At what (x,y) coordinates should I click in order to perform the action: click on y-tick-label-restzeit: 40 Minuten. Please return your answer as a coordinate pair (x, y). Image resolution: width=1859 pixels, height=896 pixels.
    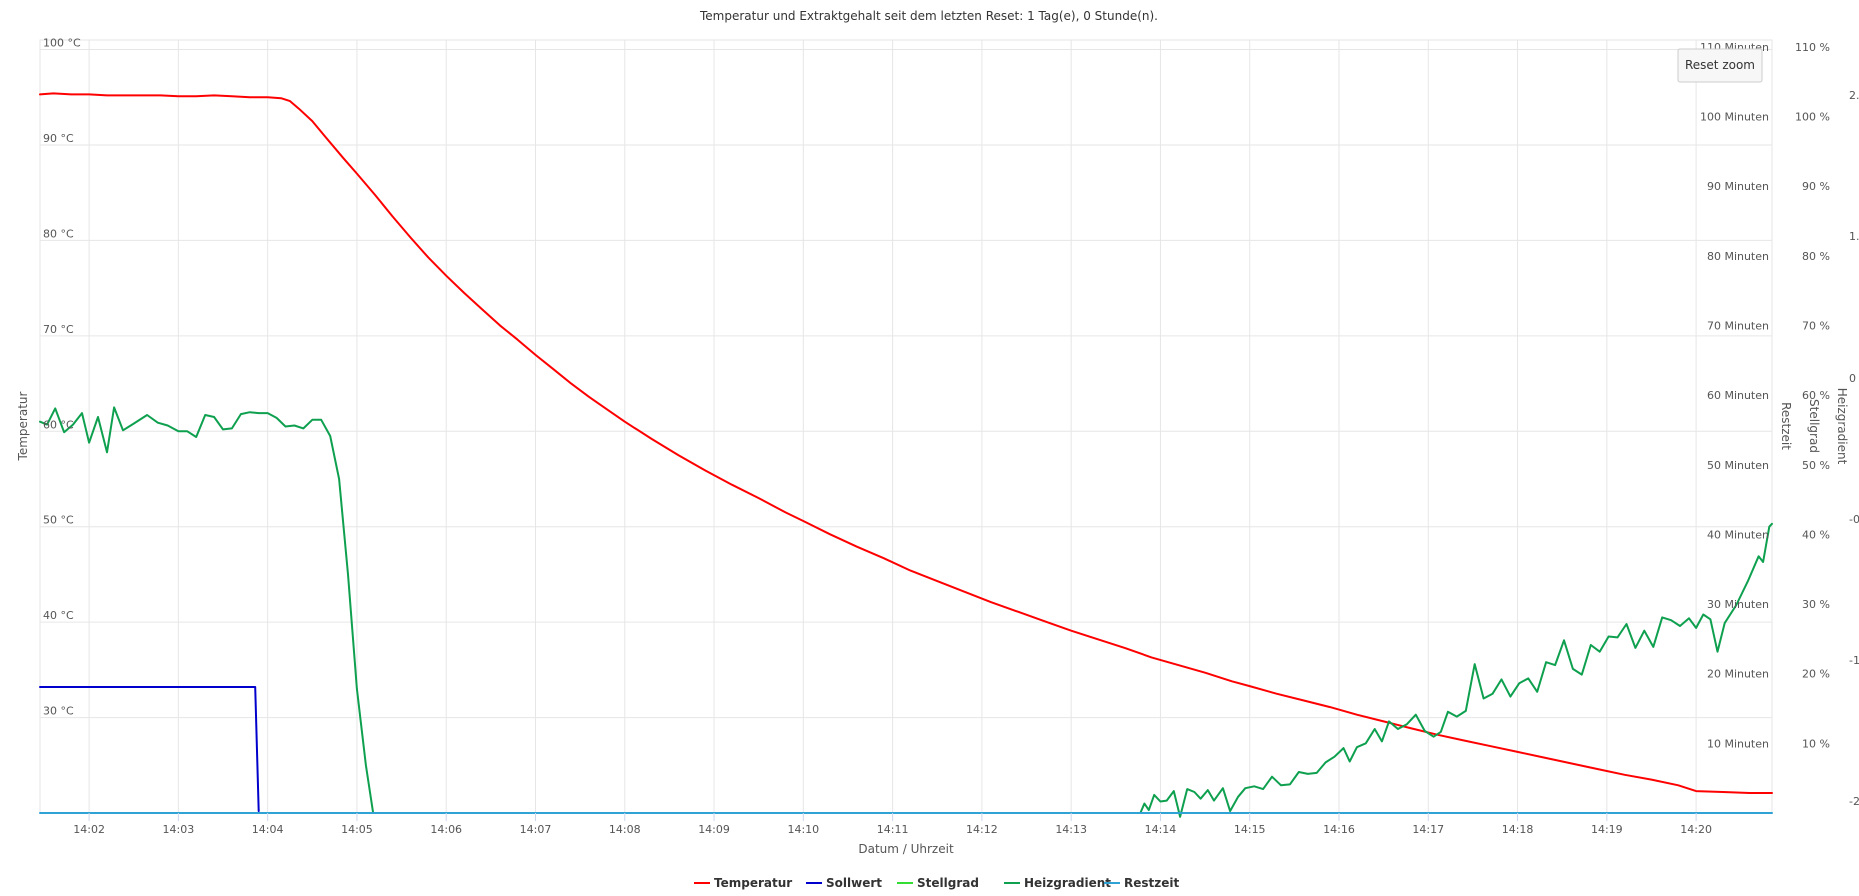
    Looking at the image, I should click on (1738, 534).